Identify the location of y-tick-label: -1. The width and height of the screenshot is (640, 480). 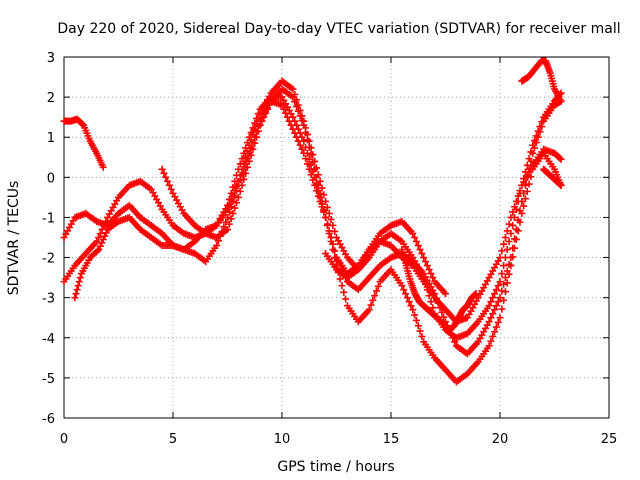
(48, 218).